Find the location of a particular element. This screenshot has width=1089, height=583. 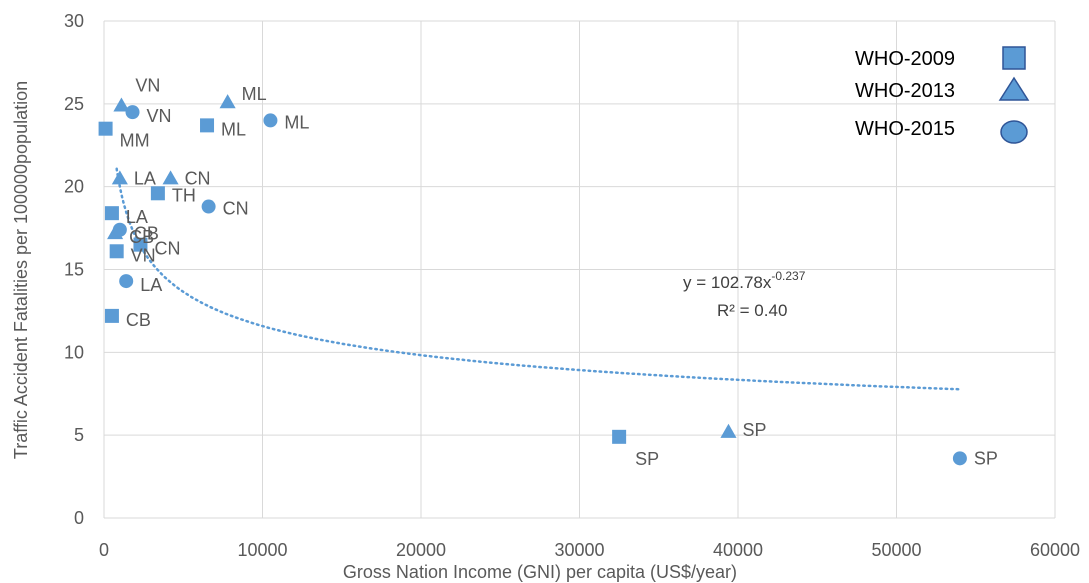

y-tick-label: 25 is located at coordinates (74, 104).